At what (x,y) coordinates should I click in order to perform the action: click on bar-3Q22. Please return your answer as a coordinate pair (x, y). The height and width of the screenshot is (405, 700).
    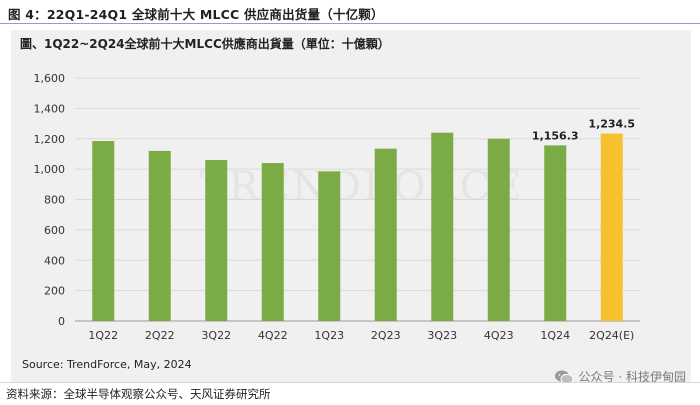
    Looking at the image, I should click on (216, 240).